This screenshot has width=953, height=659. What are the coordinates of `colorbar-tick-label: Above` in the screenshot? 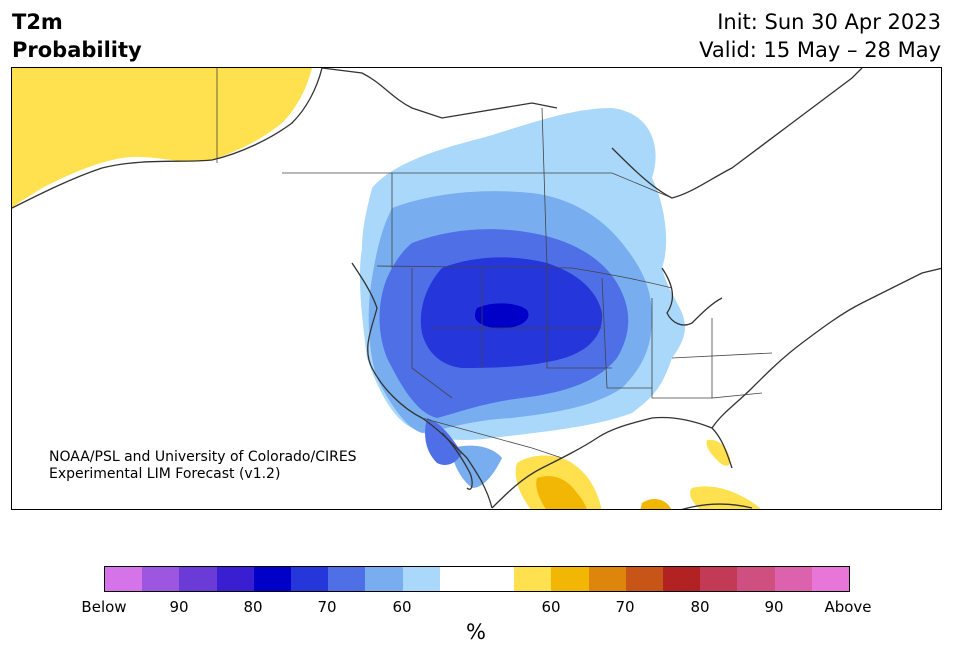 It's located at (848, 607).